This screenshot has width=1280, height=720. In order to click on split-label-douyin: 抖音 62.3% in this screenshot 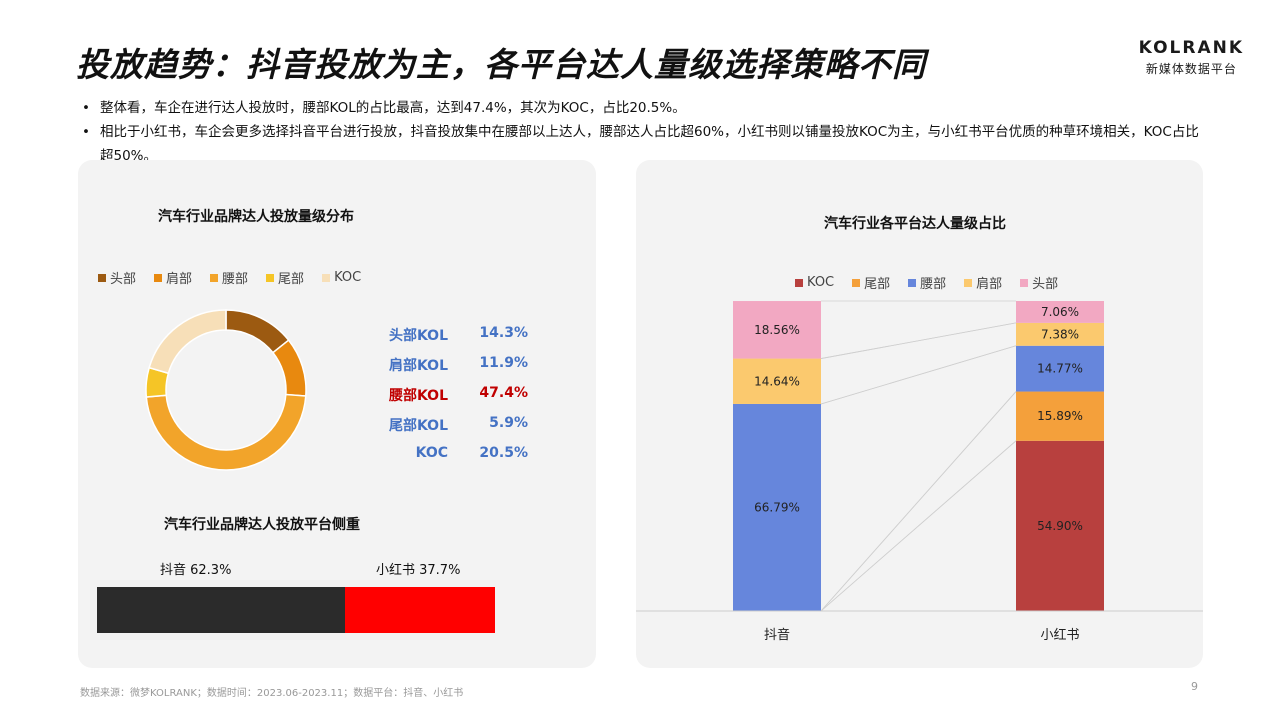, I will do `click(196, 570)`.